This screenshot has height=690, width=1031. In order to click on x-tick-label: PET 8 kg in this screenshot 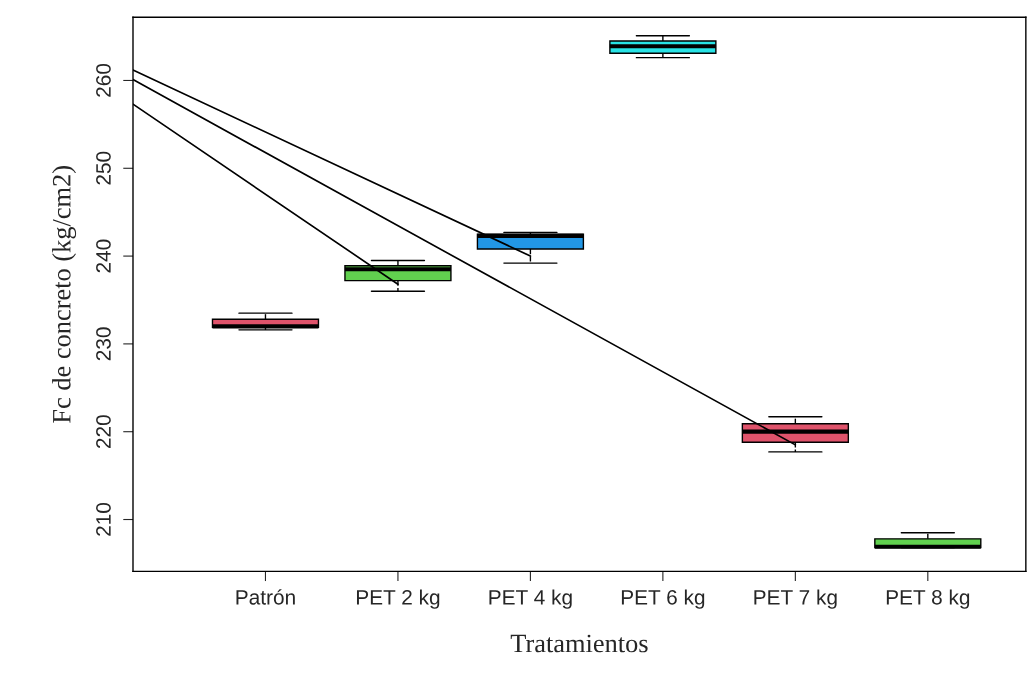, I will do `click(928, 599)`.